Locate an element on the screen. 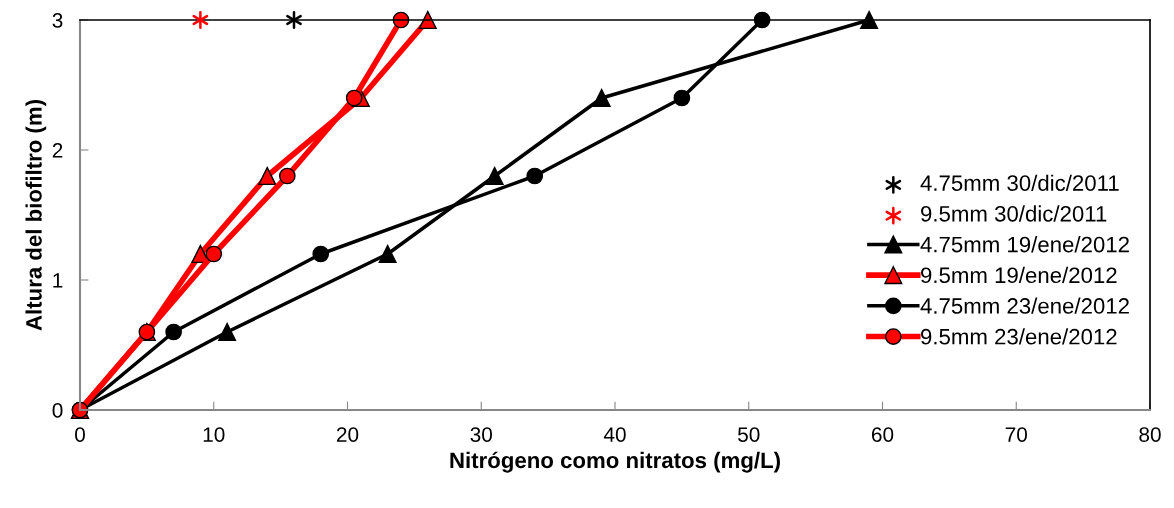 Image resolution: width=1174 pixels, height=508 pixels. x-tick-label: 80 is located at coordinates (1150, 434).